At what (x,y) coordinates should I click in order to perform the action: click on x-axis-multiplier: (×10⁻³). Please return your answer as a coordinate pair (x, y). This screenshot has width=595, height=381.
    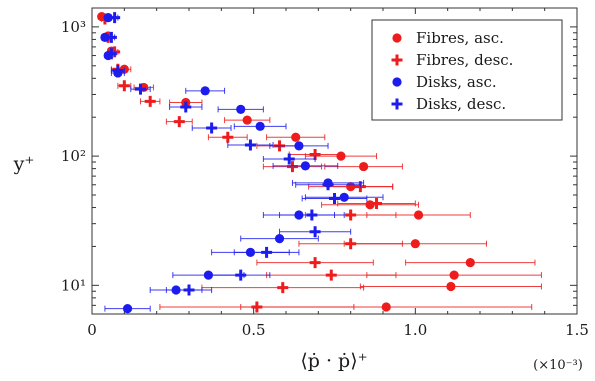
    Looking at the image, I should click on (558, 365).